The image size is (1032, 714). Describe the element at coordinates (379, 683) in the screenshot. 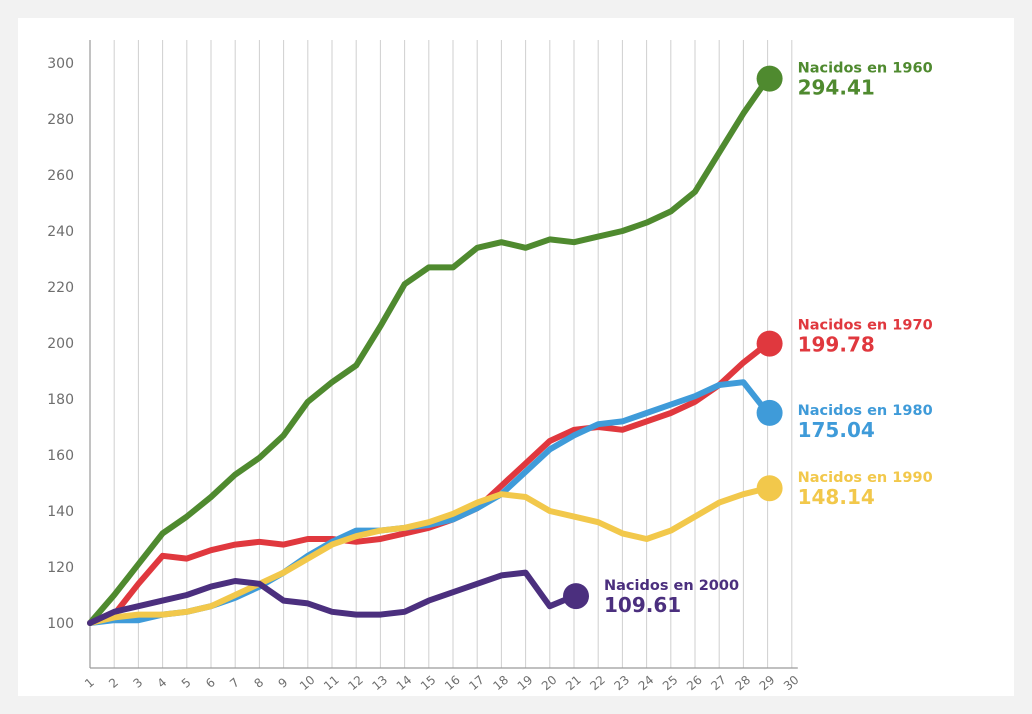

I see `x-tick-label-13: 13` at that location.